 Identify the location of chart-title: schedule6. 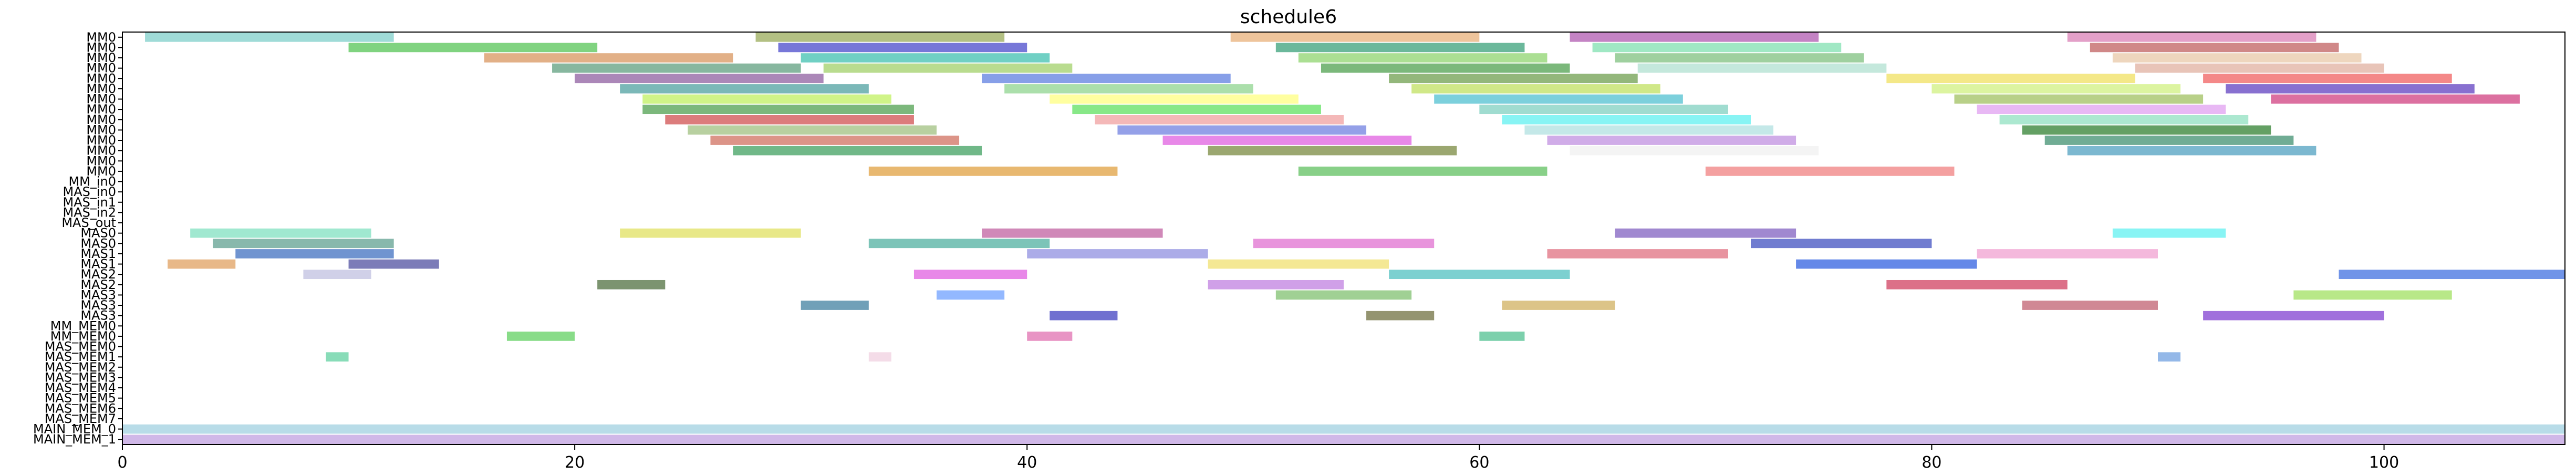
(1288, 17).